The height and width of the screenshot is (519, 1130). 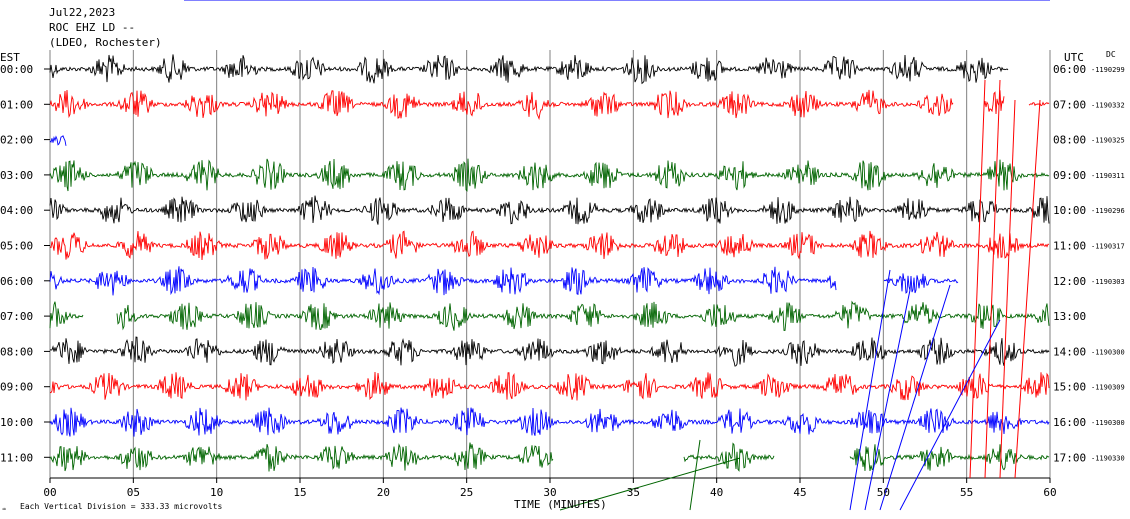 I want to click on x-tick-labels: 00 05 10 15 20 25 30 35 40 45 50 55 60, so click(x=550, y=488).